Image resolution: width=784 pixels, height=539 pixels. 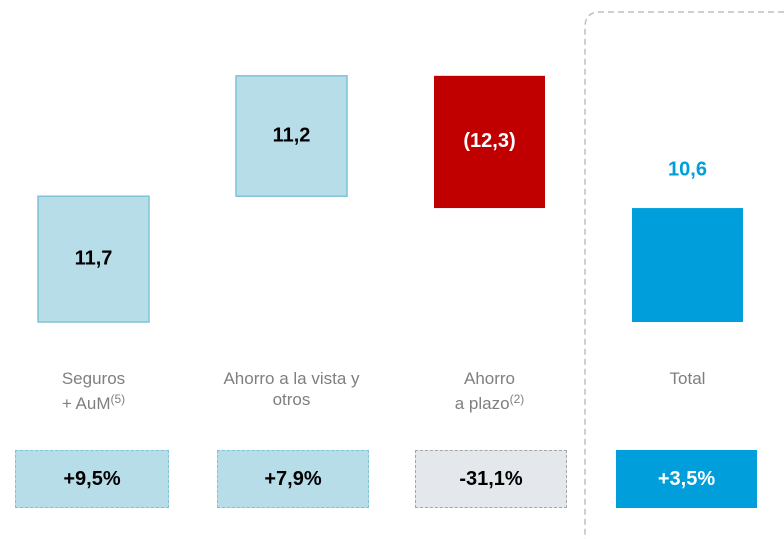 What do you see at coordinates (490, 391) in the screenshot?
I see `category-label: Ahorro a plazo(2)` at bounding box center [490, 391].